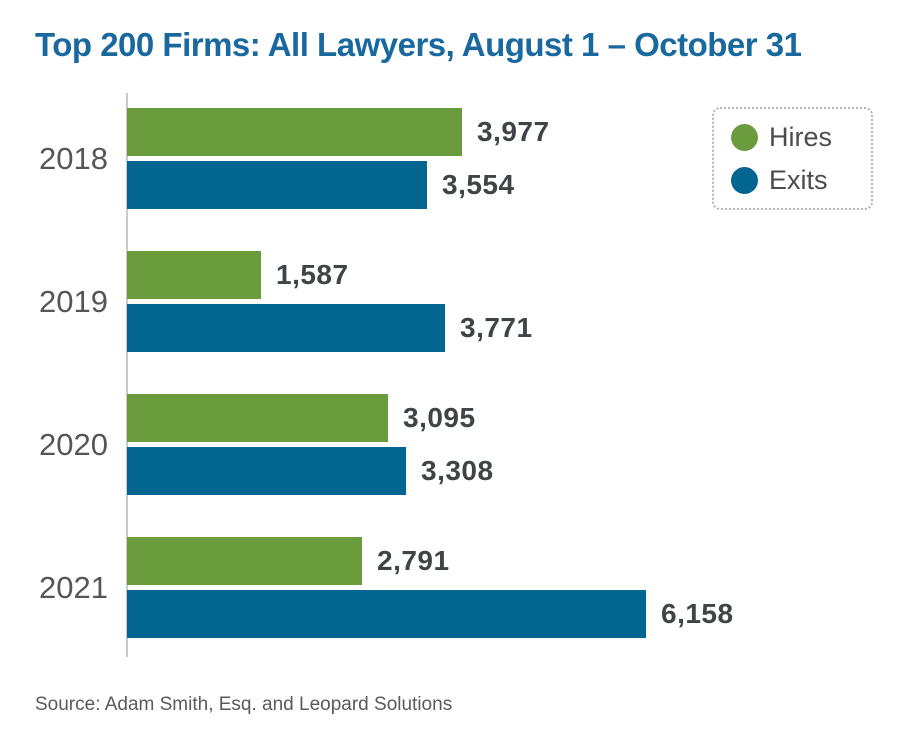 This screenshot has width=903, height=734. I want to click on bar-row-2019-exits: 3,771, so click(515, 328).